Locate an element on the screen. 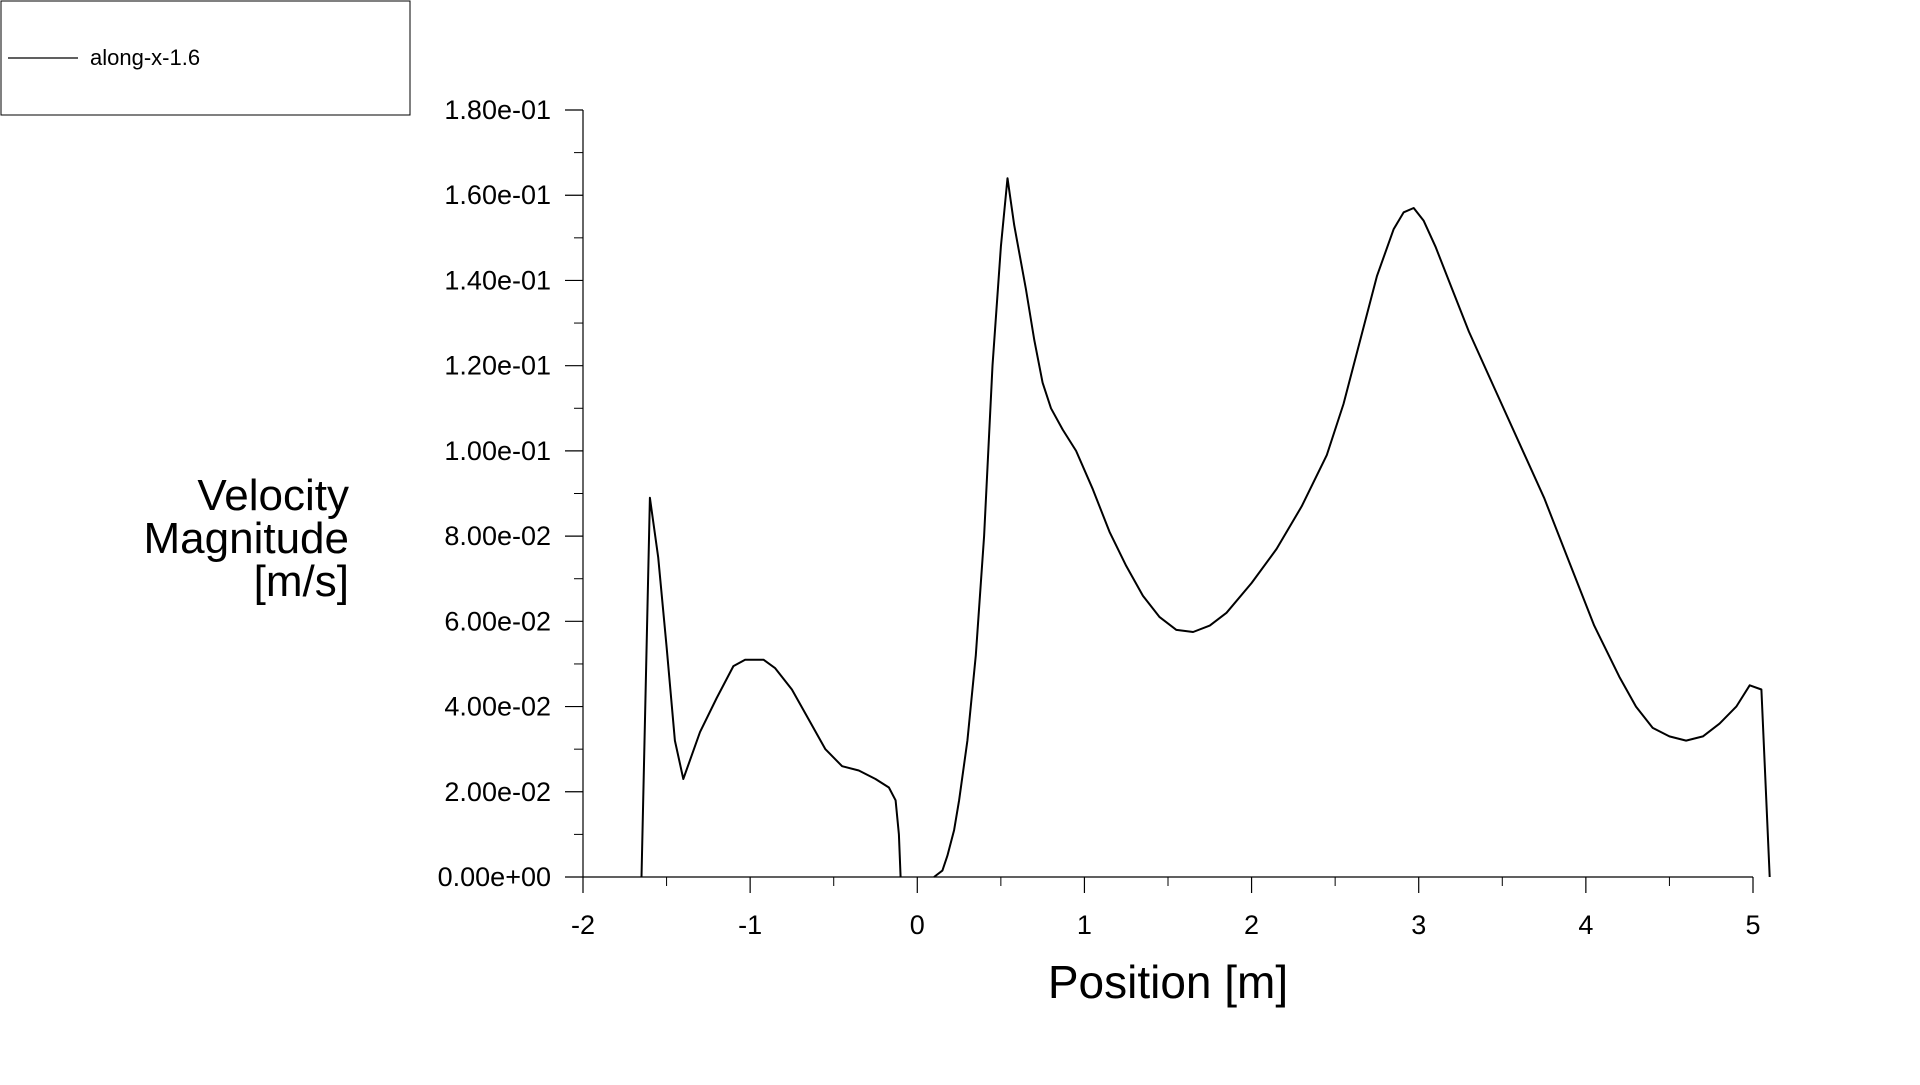  x-tick-label: 0 is located at coordinates (917, 925).